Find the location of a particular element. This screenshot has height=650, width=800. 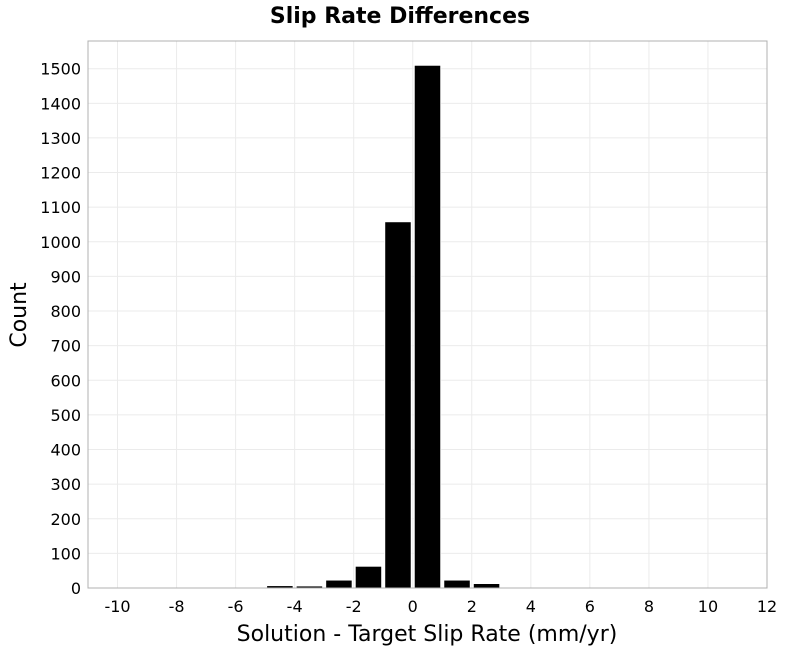

x-tick-label: -4 is located at coordinates (295, 606).